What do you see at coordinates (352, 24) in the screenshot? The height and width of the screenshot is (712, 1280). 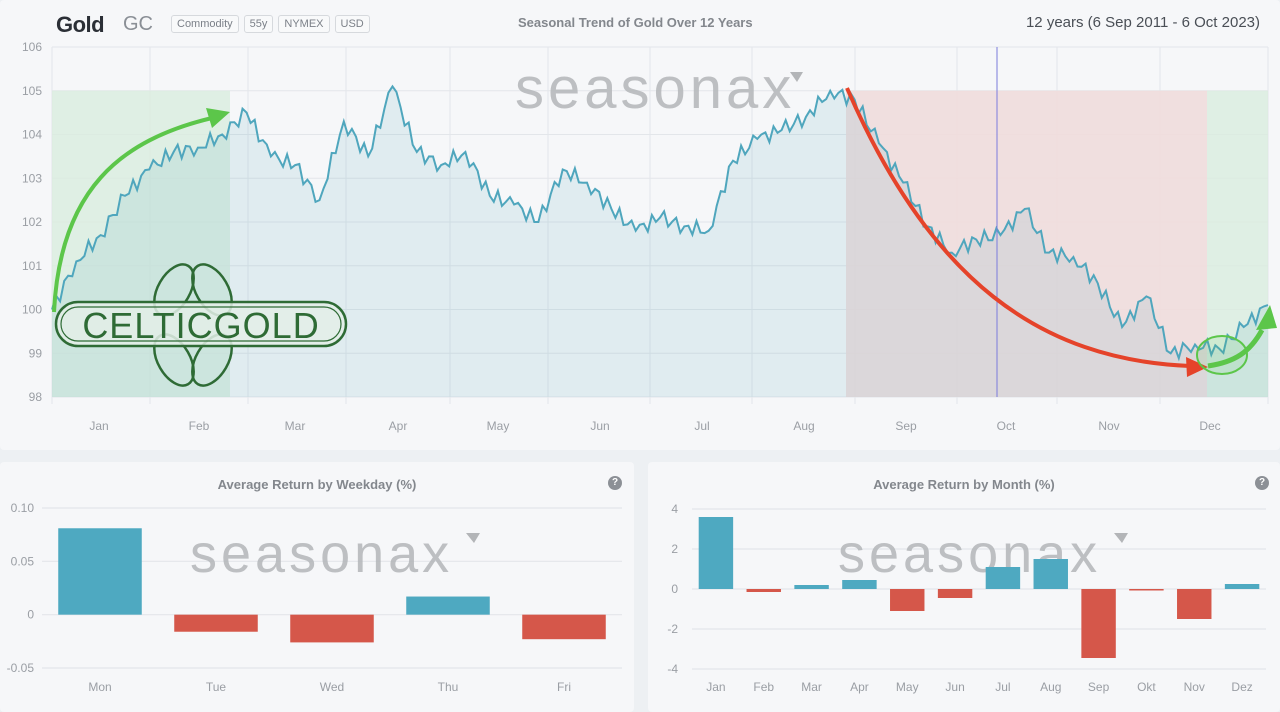 I see `tag-currency: USD` at bounding box center [352, 24].